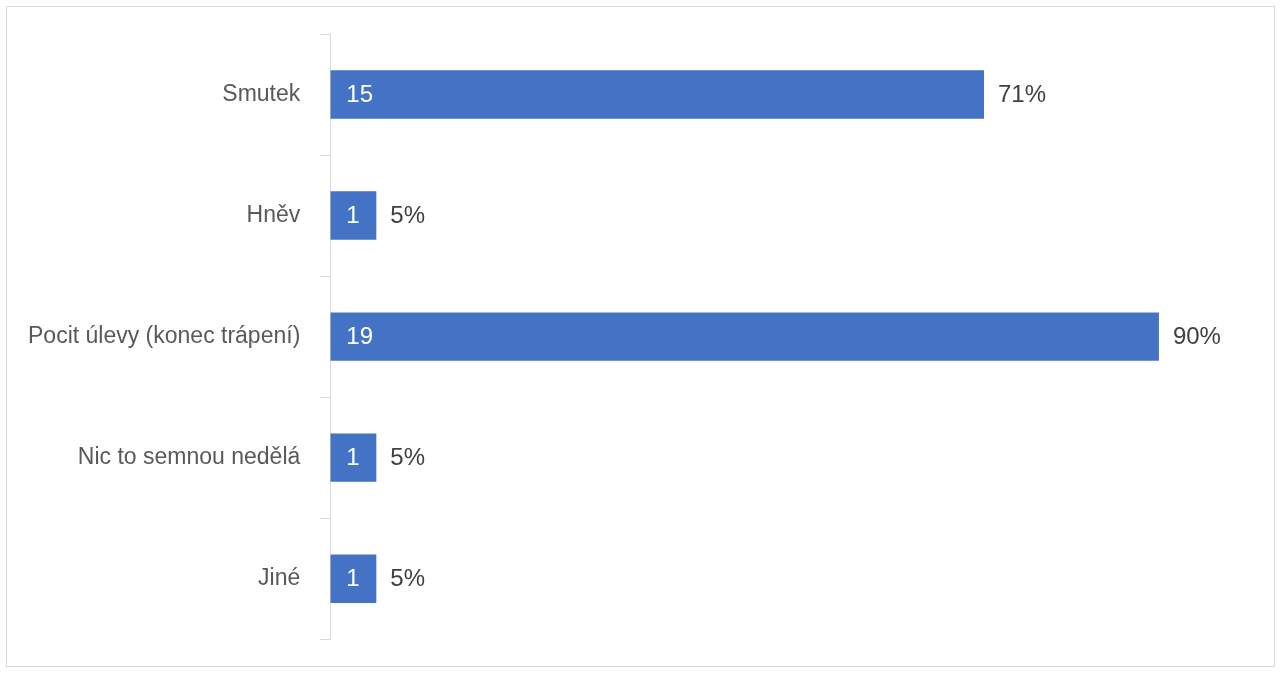 The width and height of the screenshot is (1281, 673). Describe the element at coordinates (1196, 336) in the screenshot. I see `data-label: 90%` at that location.